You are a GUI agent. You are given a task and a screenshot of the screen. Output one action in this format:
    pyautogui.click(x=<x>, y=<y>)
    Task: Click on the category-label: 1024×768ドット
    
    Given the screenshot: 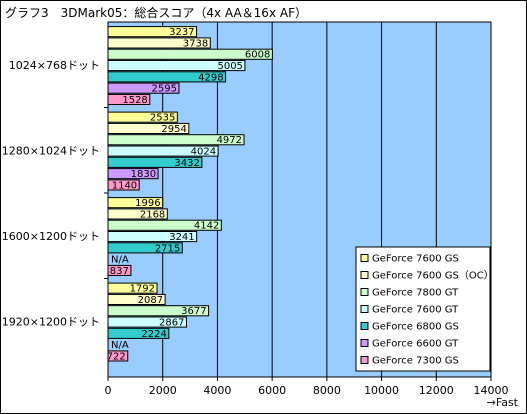 What is the action you would take?
    pyautogui.click(x=54, y=65)
    